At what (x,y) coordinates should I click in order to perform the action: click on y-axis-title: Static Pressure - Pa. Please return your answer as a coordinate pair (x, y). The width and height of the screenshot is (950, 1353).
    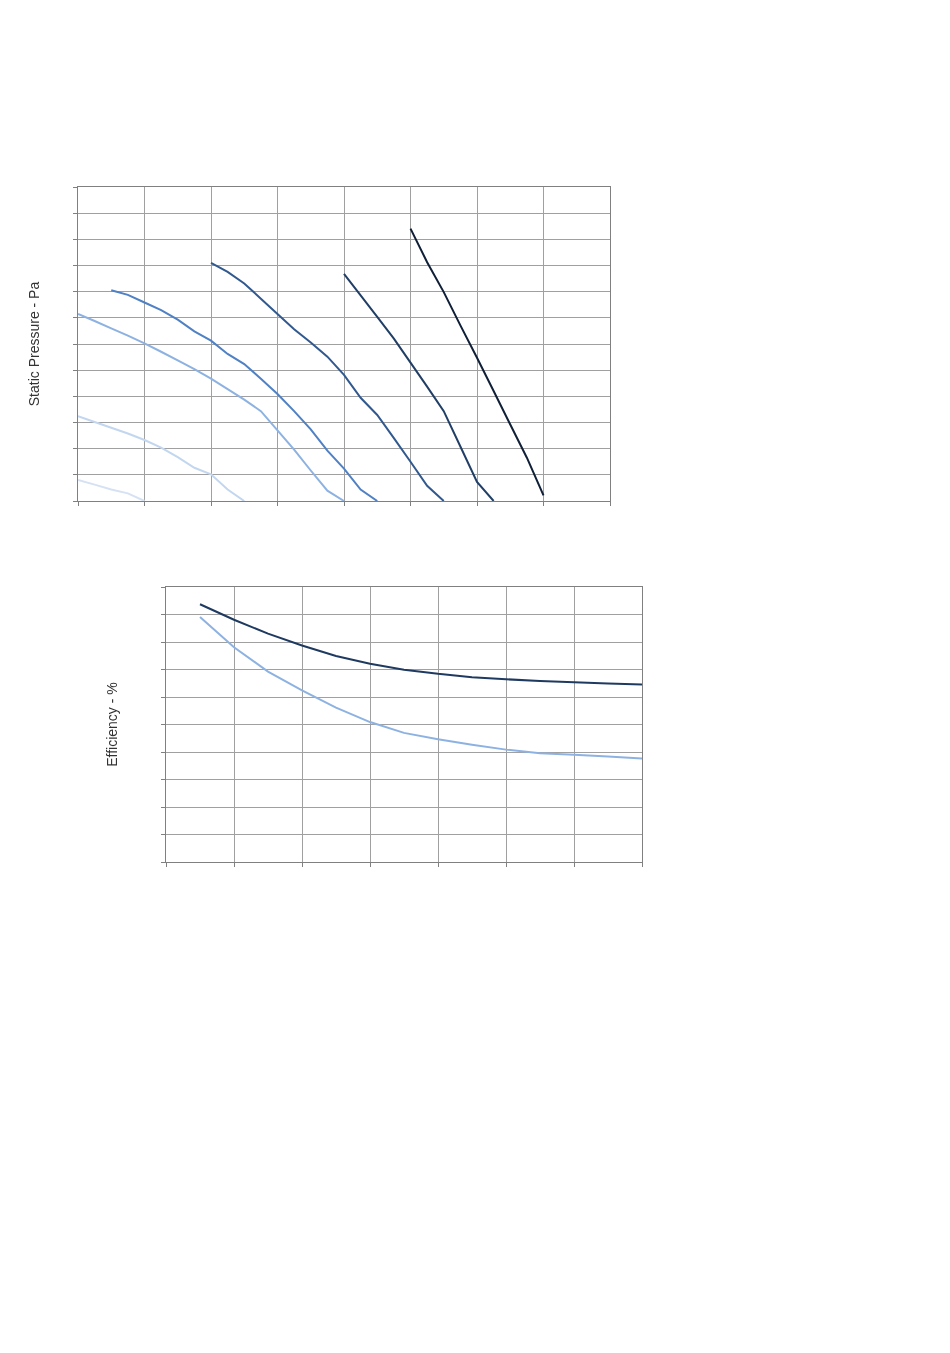
    Looking at the image, I should click on (33, 344).